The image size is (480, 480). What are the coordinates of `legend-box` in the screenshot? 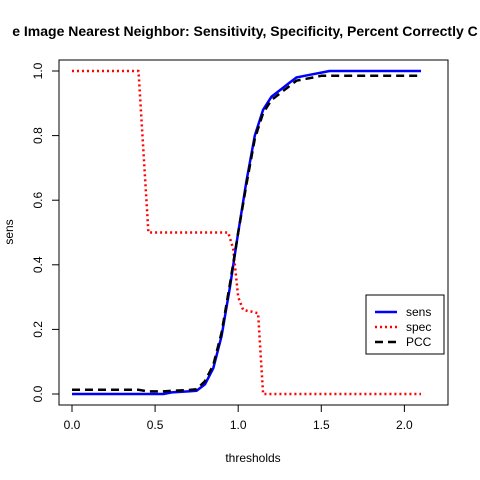 It's located at (405, 324).